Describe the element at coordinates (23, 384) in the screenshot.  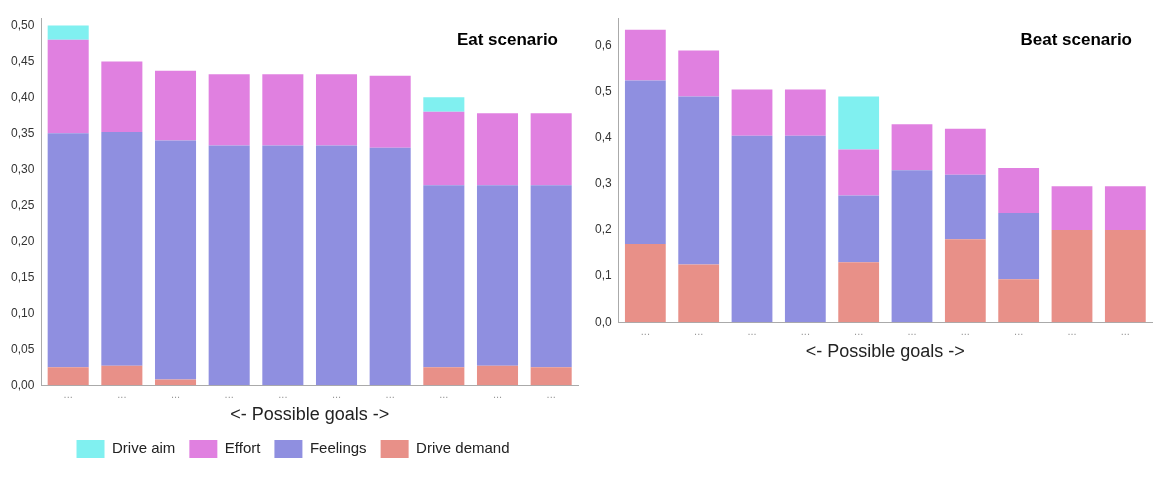
I see `y-tick-label: 0,00` at that location.